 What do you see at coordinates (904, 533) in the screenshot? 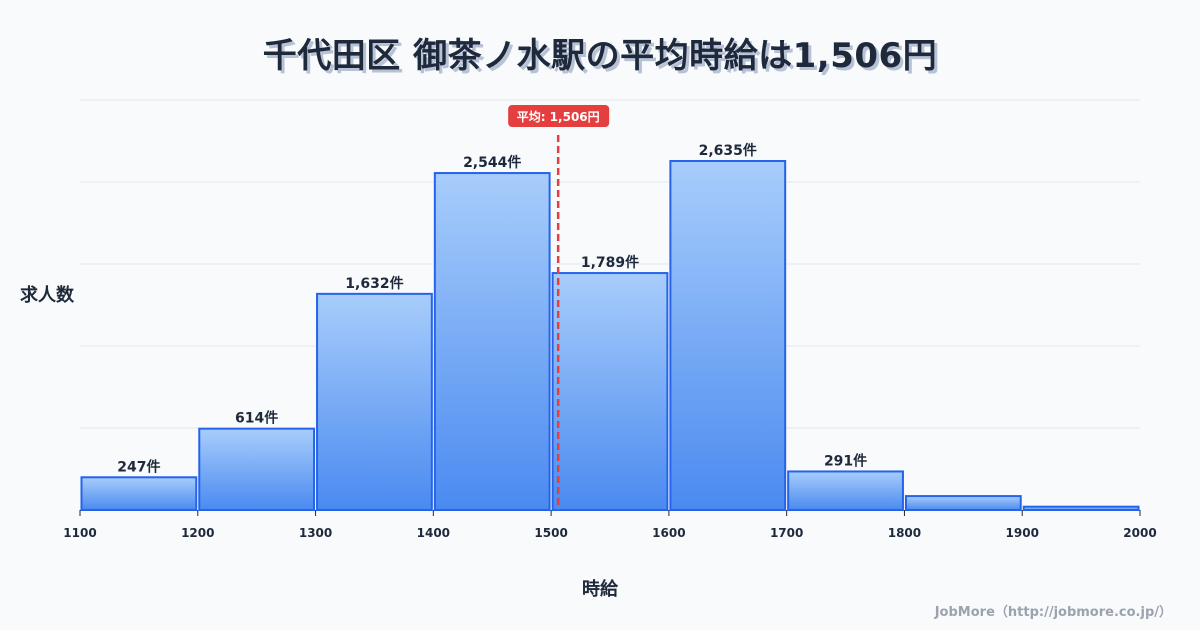
I see `x-tick-label: 1800` at bounding box center [904, 533].